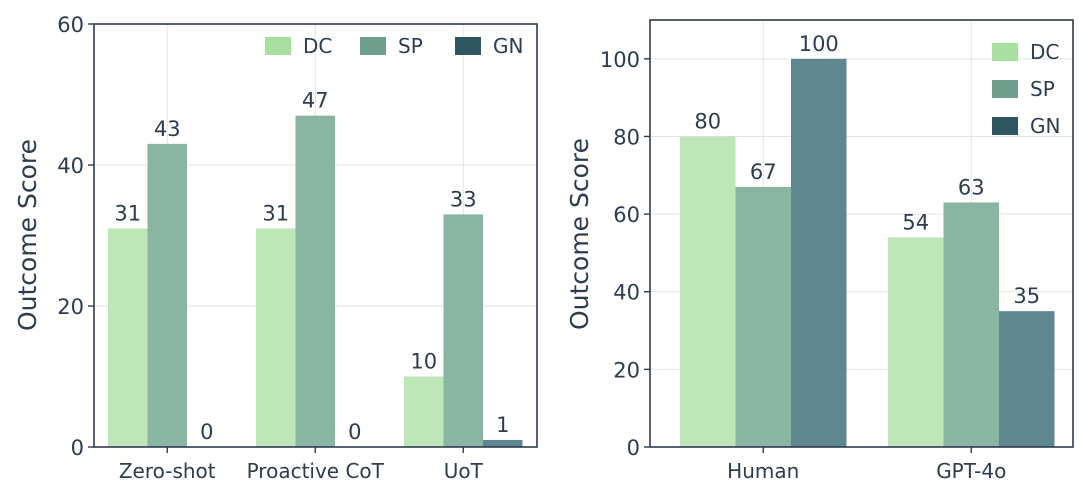 Image resolution: width=1080 pixels, height=487 pixels. I want to click on data-label: 100, so click(819, 44).